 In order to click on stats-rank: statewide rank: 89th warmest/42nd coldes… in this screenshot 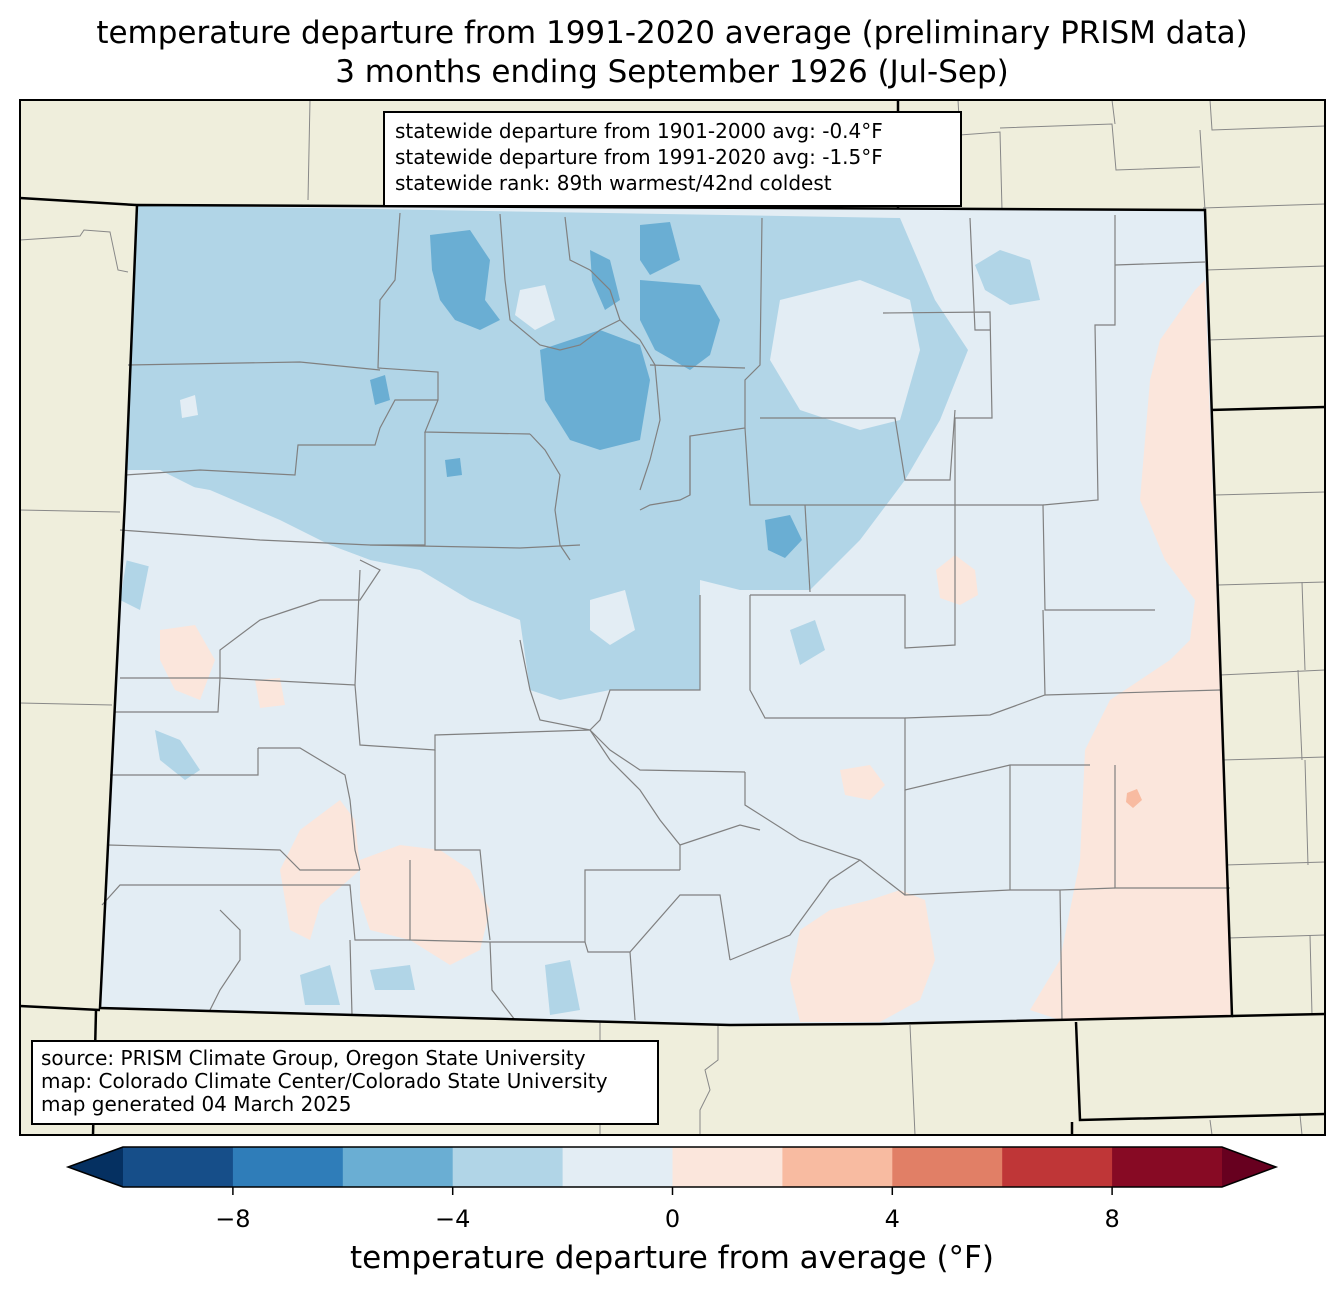, I will do `click(613, 183)`.